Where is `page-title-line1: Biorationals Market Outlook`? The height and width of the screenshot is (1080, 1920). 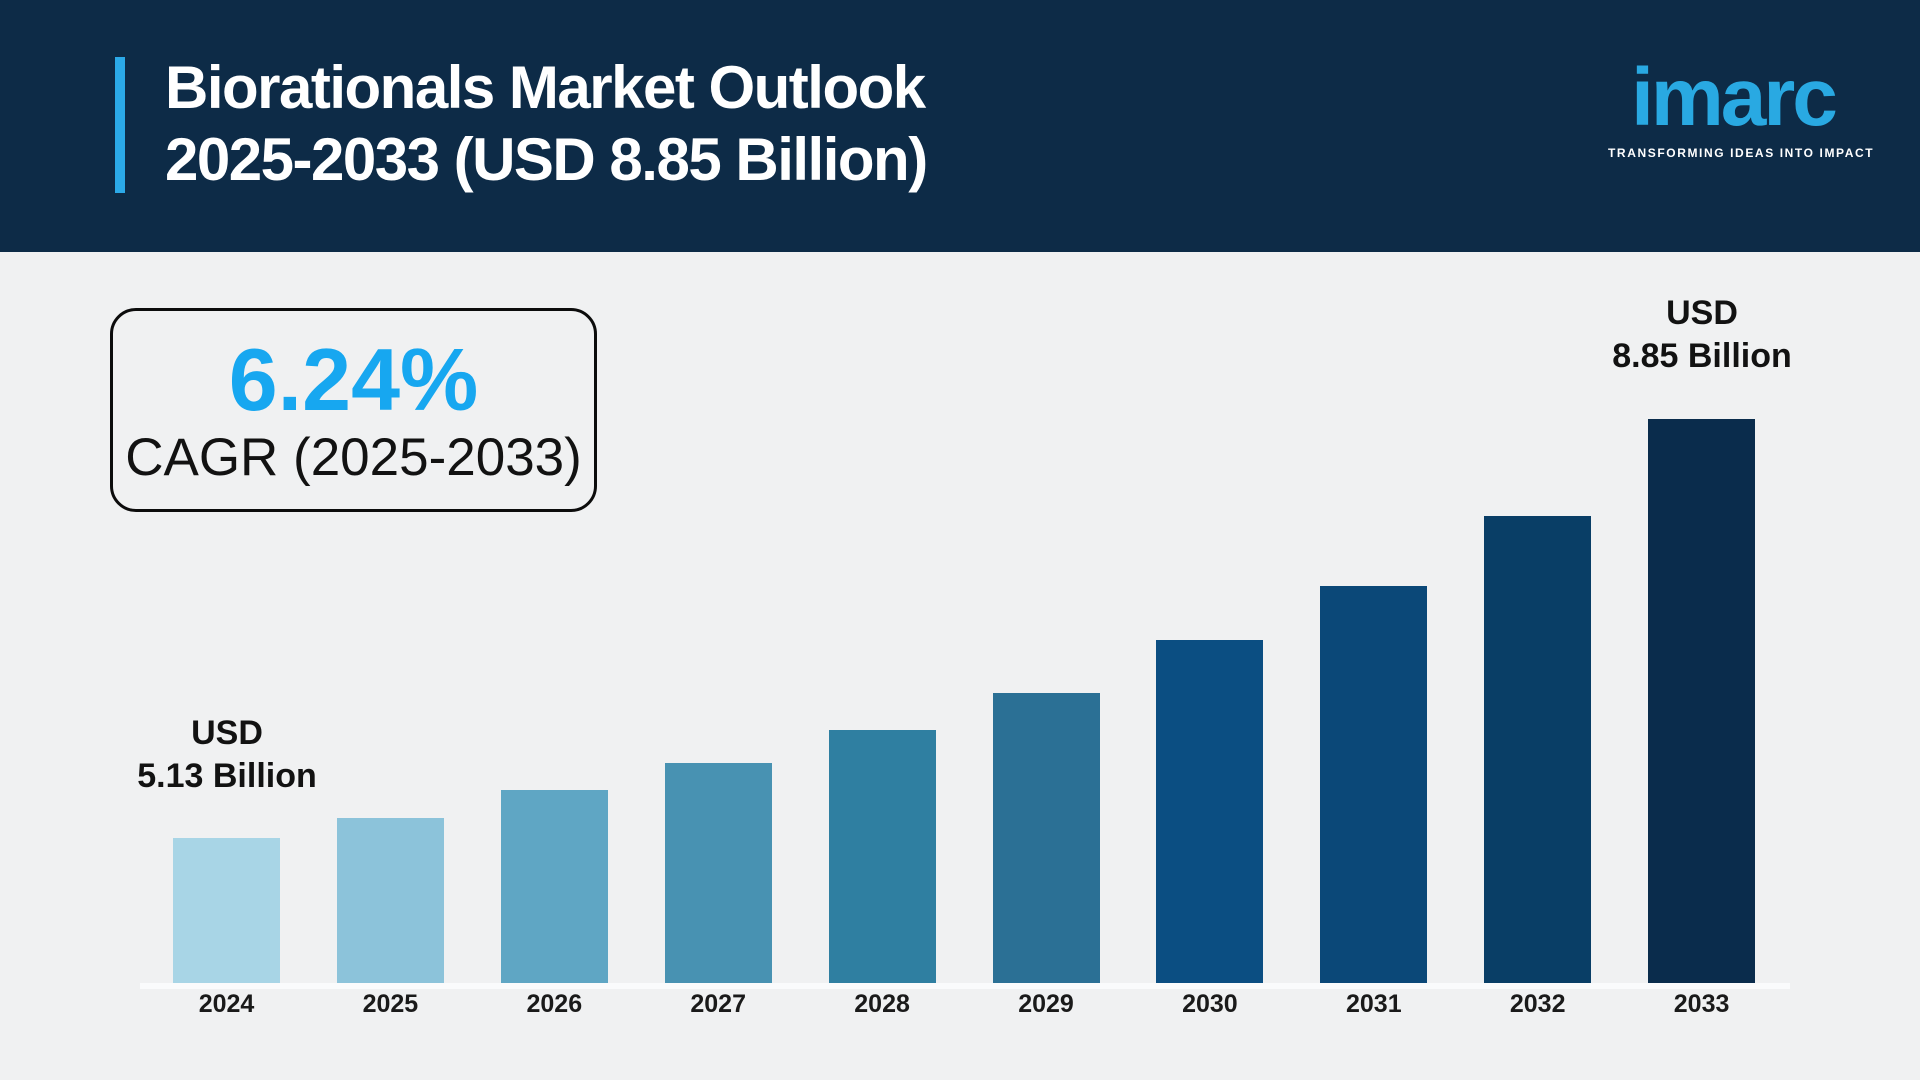 page-title-line1: Biorationals Market Outlook is located at coordinates (545, 87).